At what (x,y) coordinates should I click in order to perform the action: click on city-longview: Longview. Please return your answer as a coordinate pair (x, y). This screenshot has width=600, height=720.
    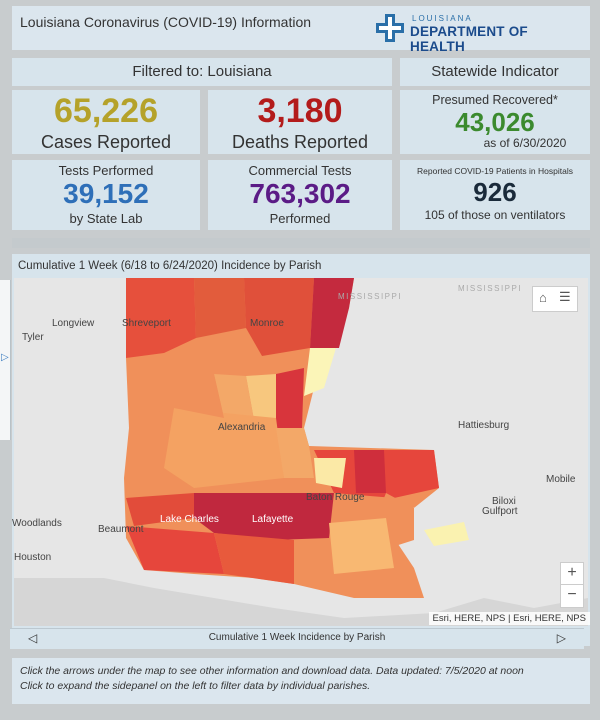
    Looking at the image, I should click on (73, 323).